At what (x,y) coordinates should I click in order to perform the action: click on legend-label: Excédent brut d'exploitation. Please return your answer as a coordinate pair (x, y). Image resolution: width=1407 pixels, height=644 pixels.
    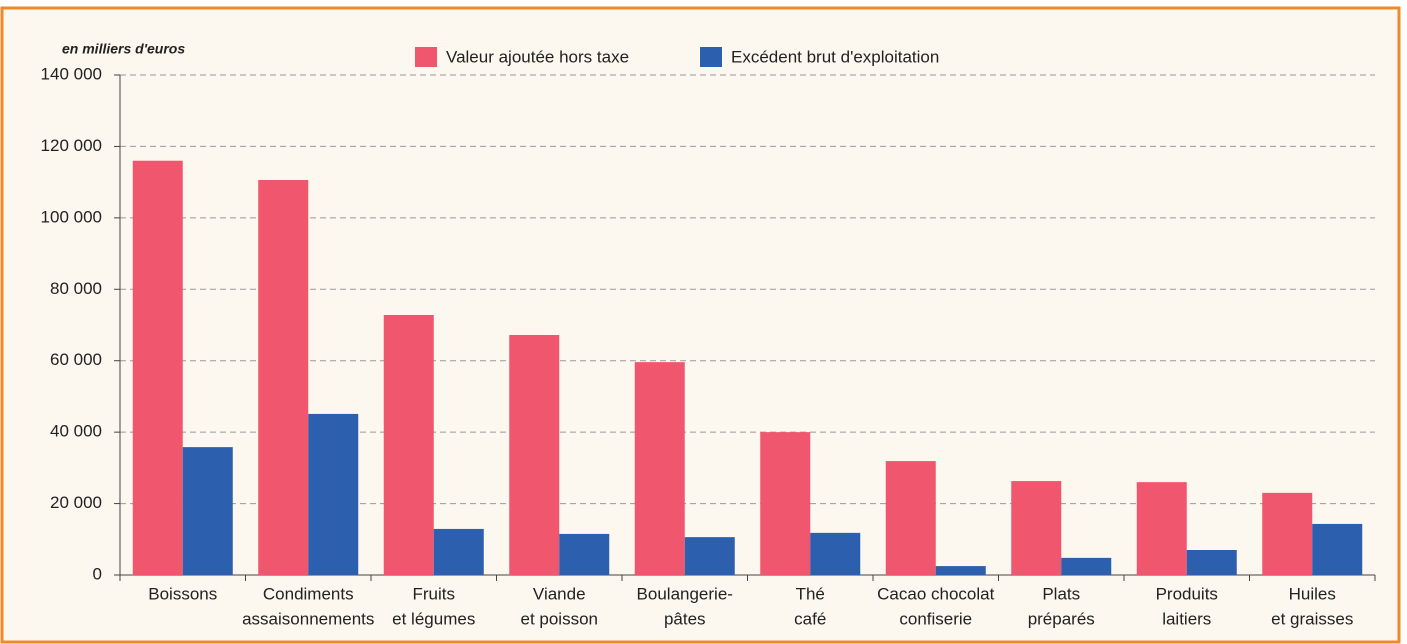
    Looking at the image, I should click on (835, 56).